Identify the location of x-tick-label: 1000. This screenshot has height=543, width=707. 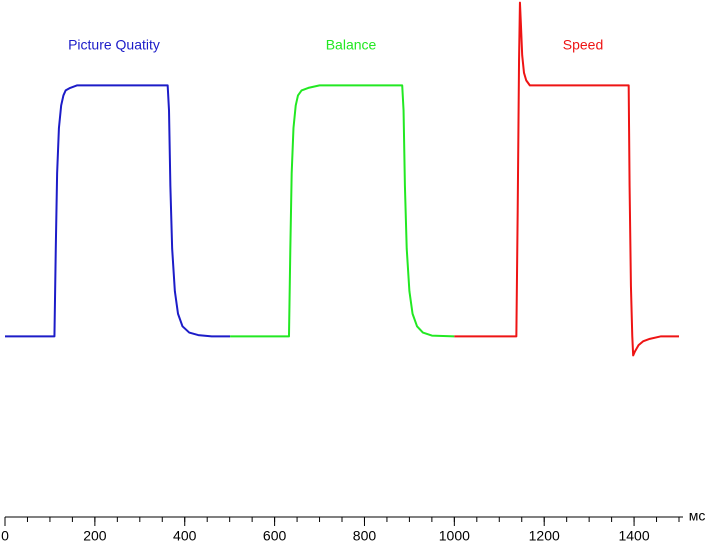
(454, 535).